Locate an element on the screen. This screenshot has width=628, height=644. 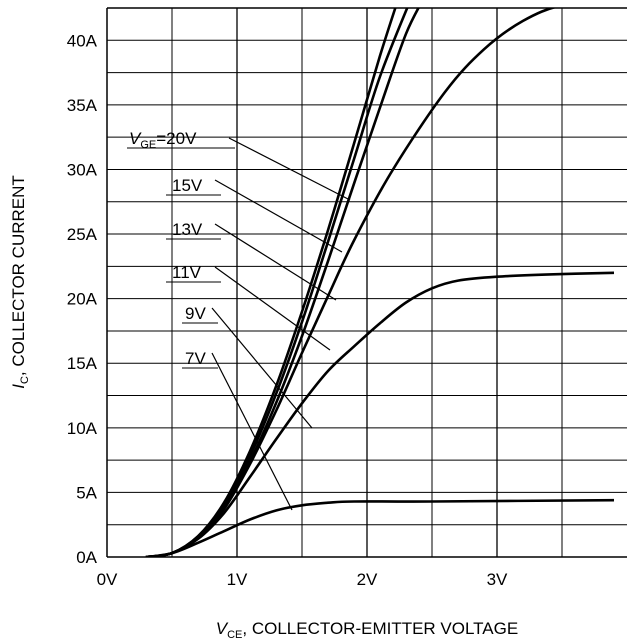
y-tick-label: 5A is located at coordinates (86, 492).